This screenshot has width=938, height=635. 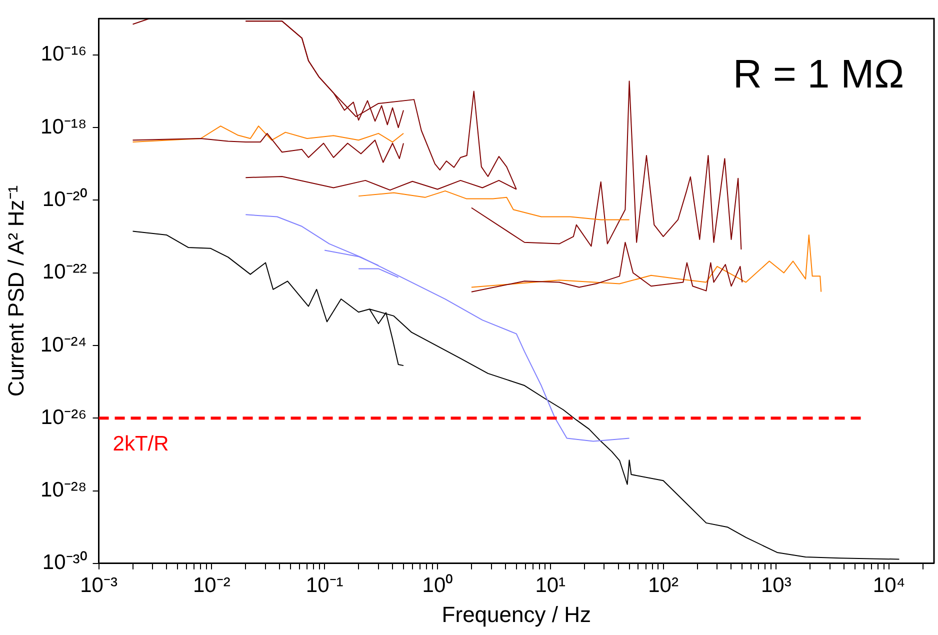 I want to click on y-tick-label: 10⁻²⁶, so click(x=63, y=417).